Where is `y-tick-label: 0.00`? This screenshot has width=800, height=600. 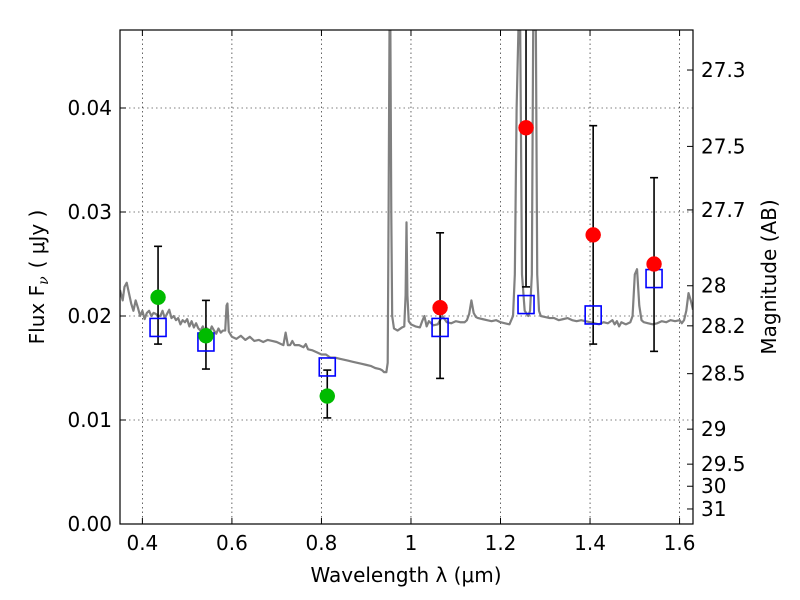 y-tick-label: 0.00 is located at coordinates (89, 524).